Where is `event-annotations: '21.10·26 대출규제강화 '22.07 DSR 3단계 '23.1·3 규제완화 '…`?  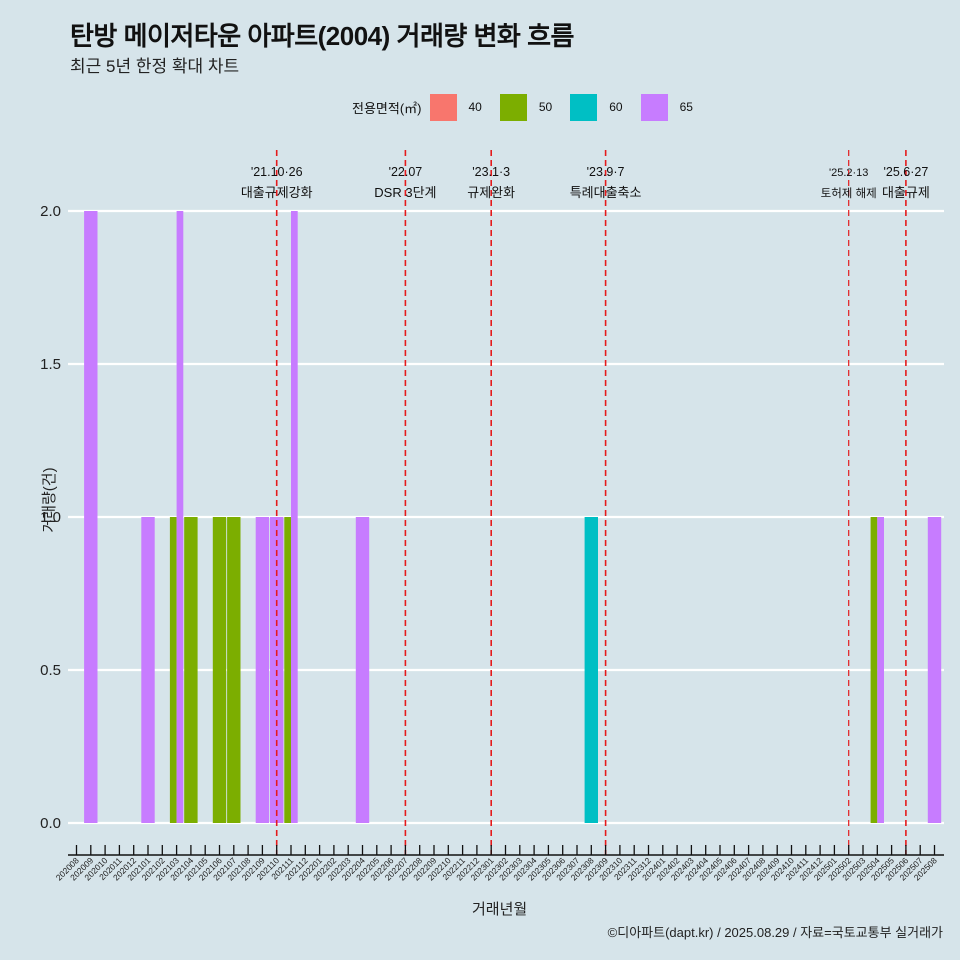
event-annotations: '21.10·26 대출규제강화 '22.07 DSR 3단계 '23.1·3 규제완화 '… is located at coordinates (585, 182).